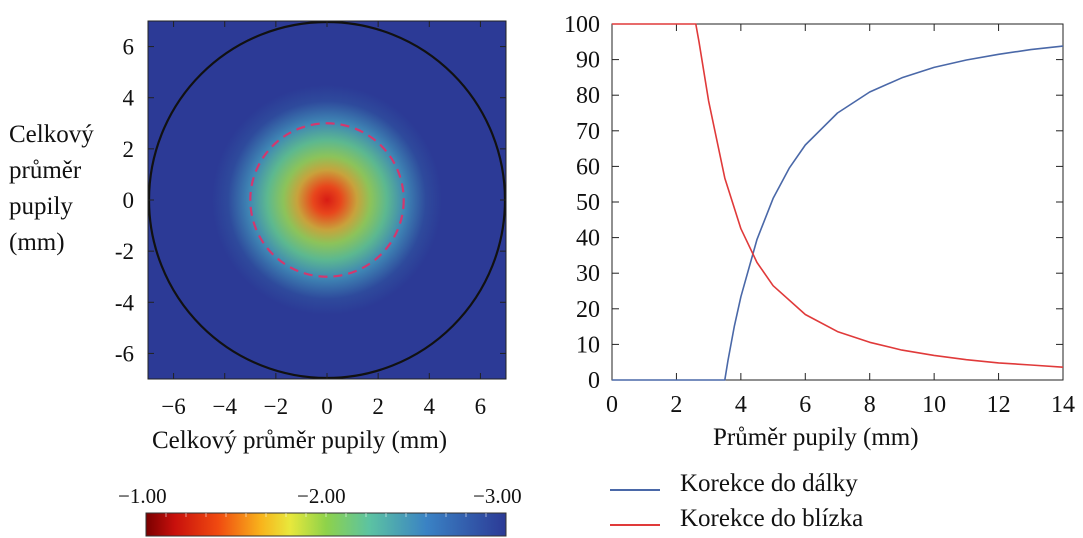 The image size is (1083, 538). I want to click on lineplot-ytick-label: 50, so click(588, 203).